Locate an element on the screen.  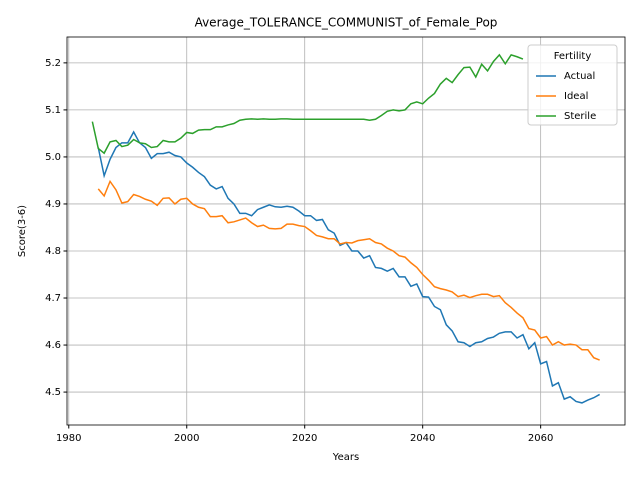
y-tick-label: 4.6 is located at coordinates (53, 345).